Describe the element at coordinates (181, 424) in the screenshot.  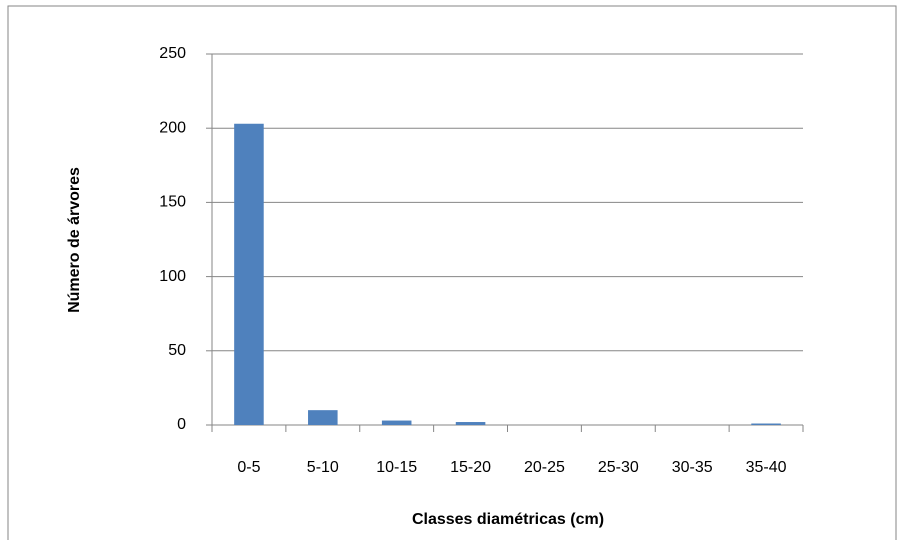
I see `y-tick-label: 0` at that location.